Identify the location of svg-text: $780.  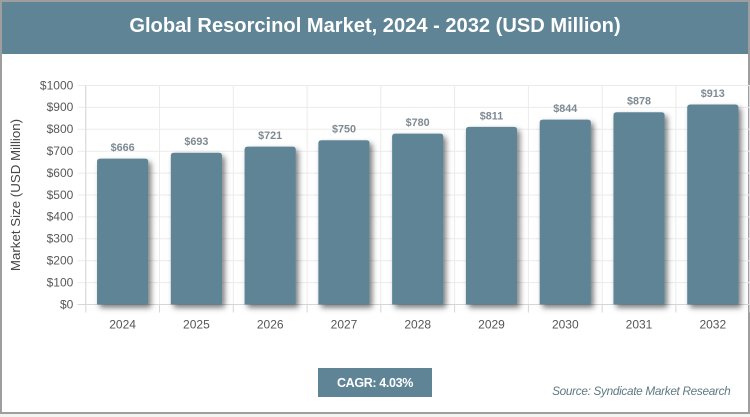
(418, 123).